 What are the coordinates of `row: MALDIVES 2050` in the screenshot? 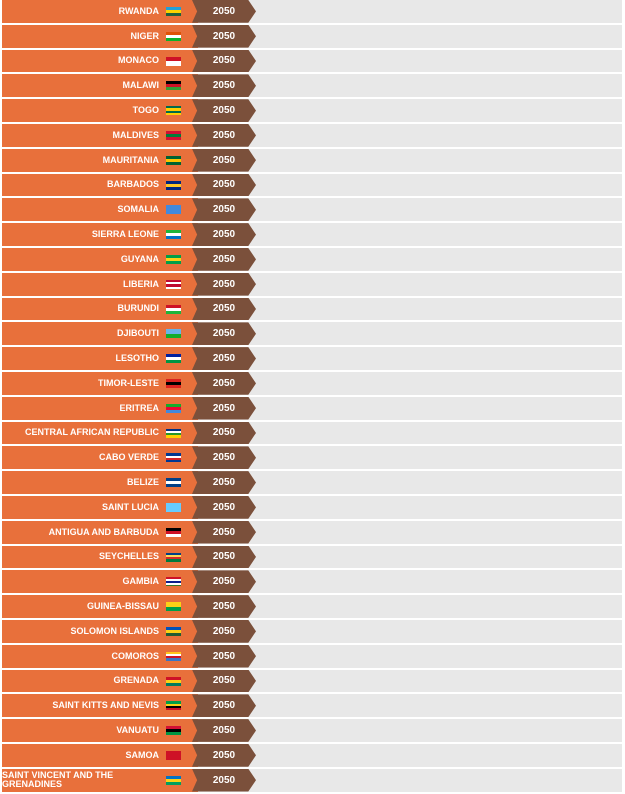 It's located at (312, 135).